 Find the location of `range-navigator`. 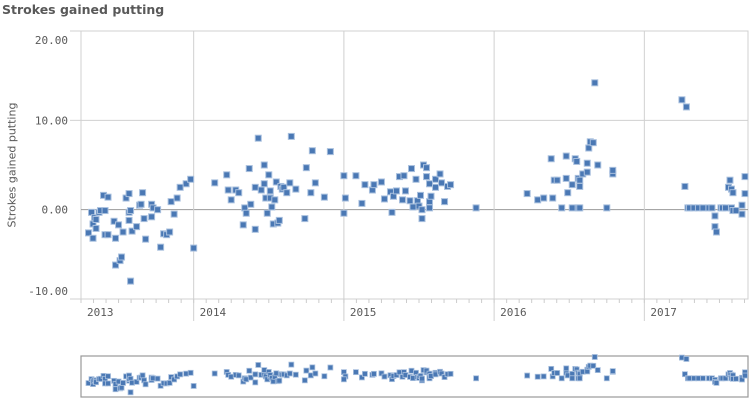

range-navigator is located at coordinates (414, 376).